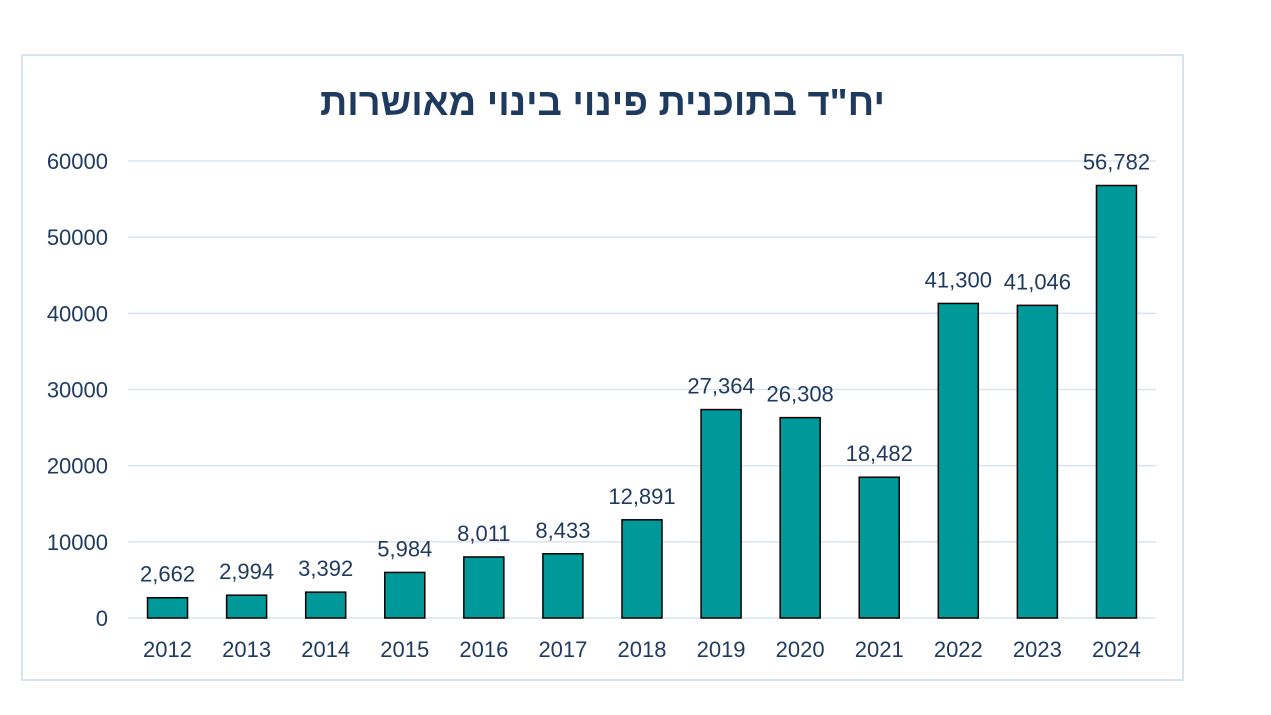 This screenshot has width=1271, height=715. I want to click on data-label: 2,994, so click(246, 571).